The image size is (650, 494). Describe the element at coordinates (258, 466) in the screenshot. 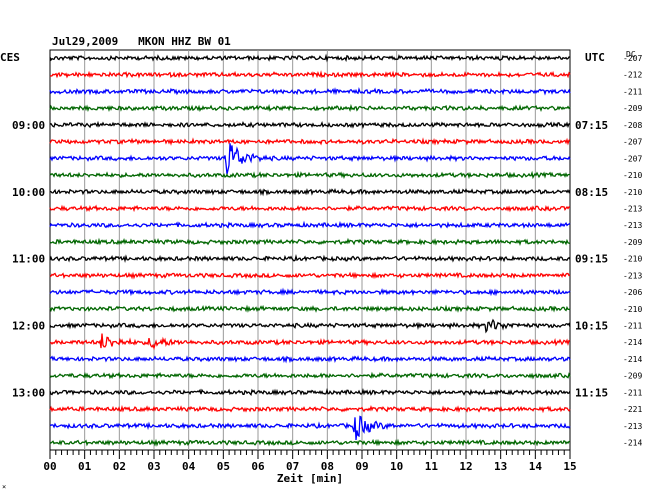

I see `x-tick-label-06: 06` at that location.